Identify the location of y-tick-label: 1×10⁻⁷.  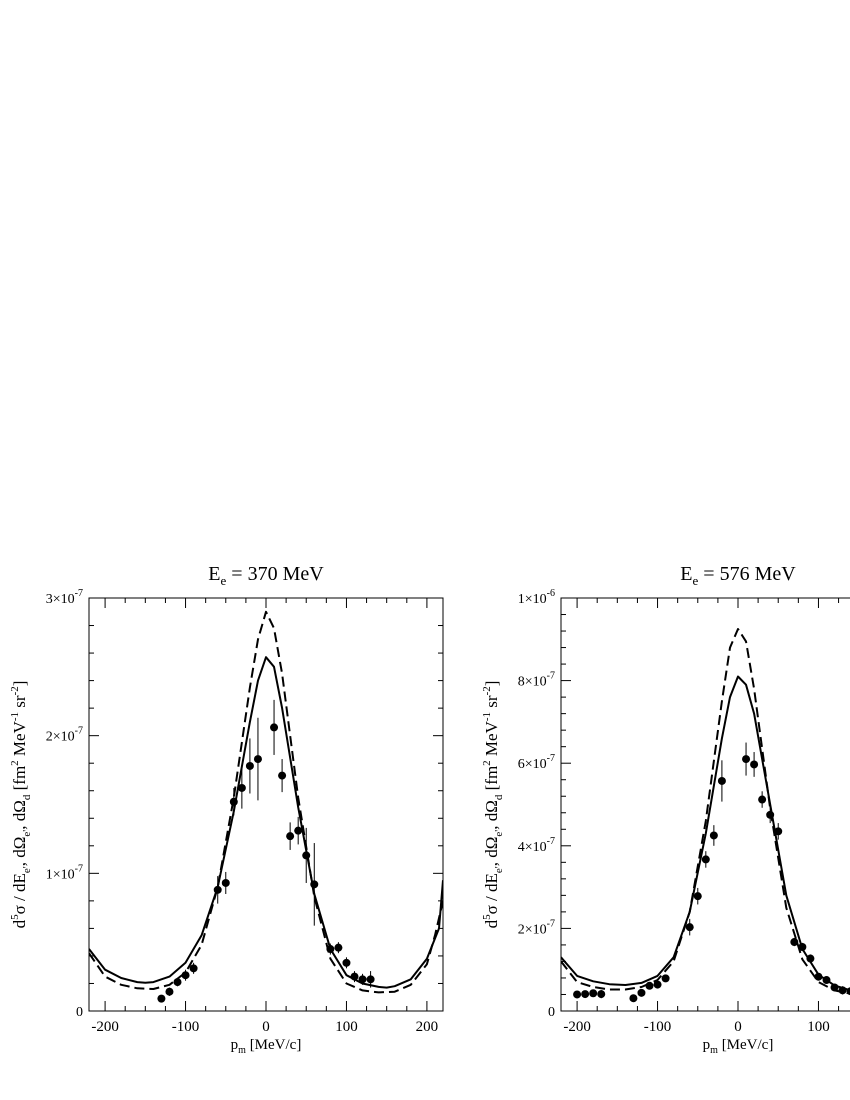
(64, 872).